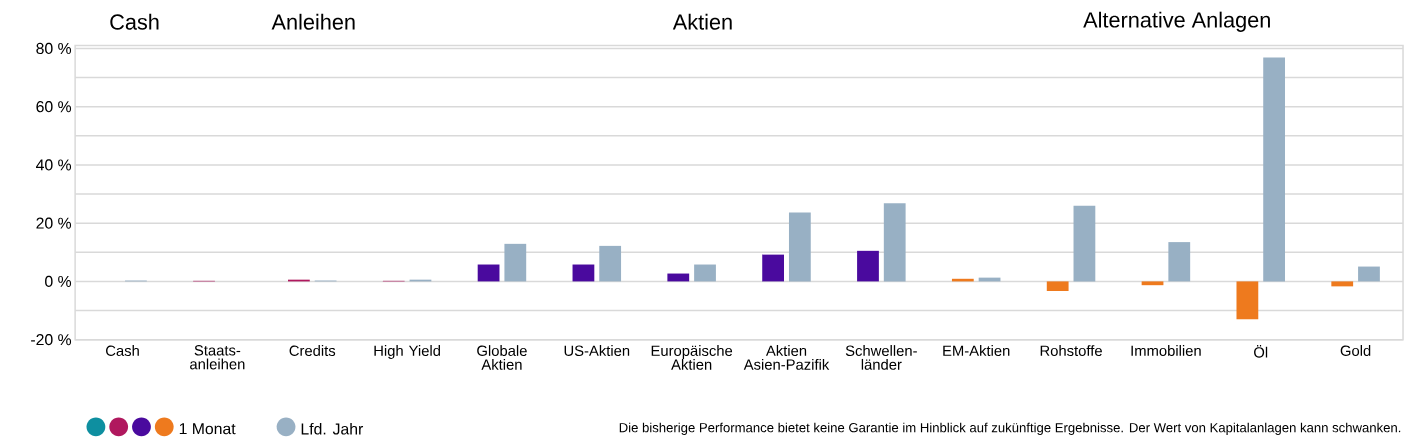  I want to click on x-tick-label: Europäische Aktien, so click(692, 357).